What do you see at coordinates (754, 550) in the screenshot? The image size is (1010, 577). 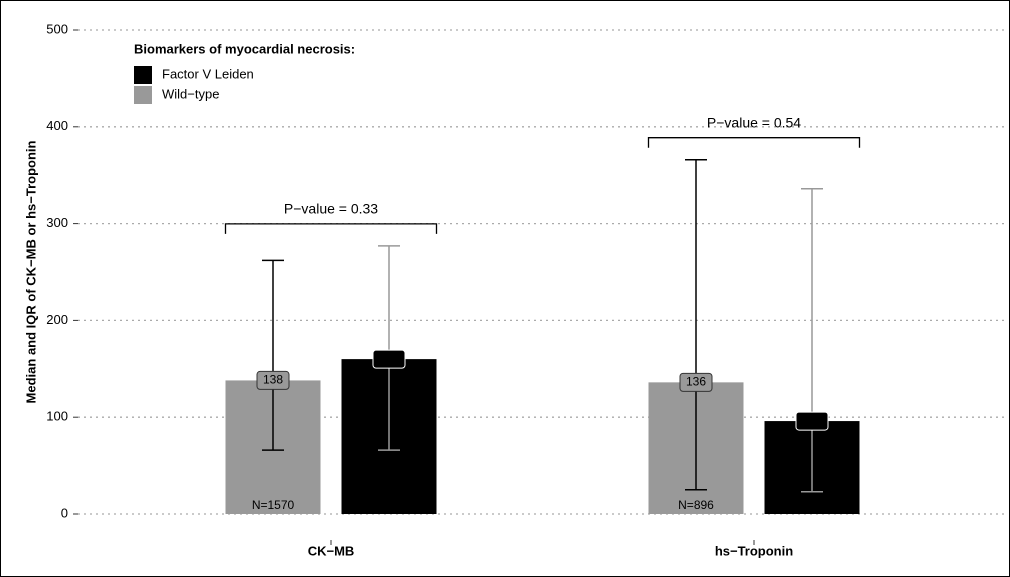 I see `x-tick-label: hs−Troponin` at bounding box center [754, 550].